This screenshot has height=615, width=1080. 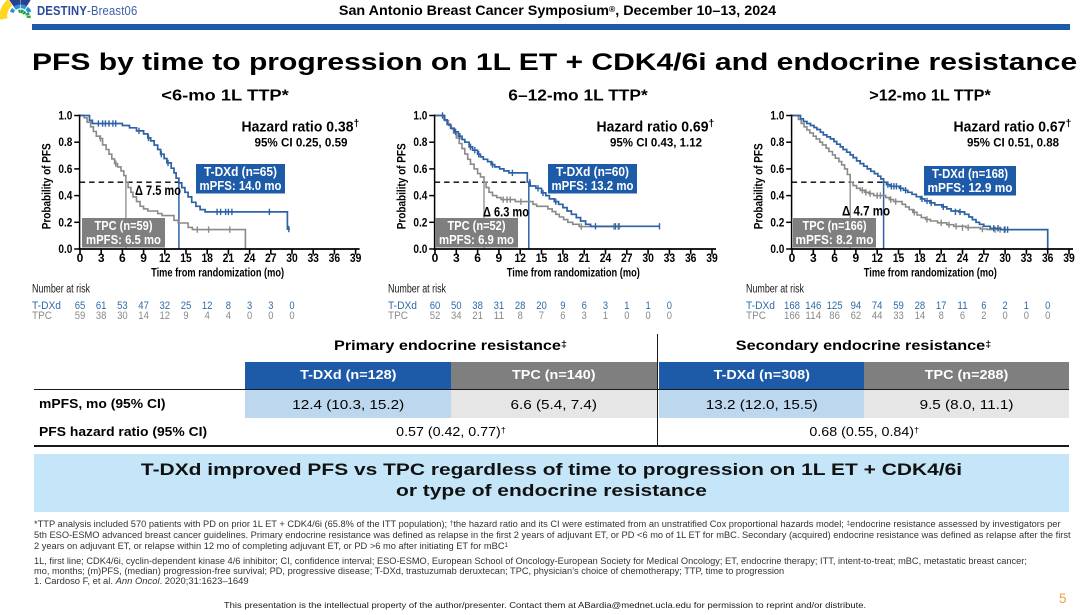 I want to click on svg-text: 95% CI 0.25, 0.59, so click(x=301, y=143).